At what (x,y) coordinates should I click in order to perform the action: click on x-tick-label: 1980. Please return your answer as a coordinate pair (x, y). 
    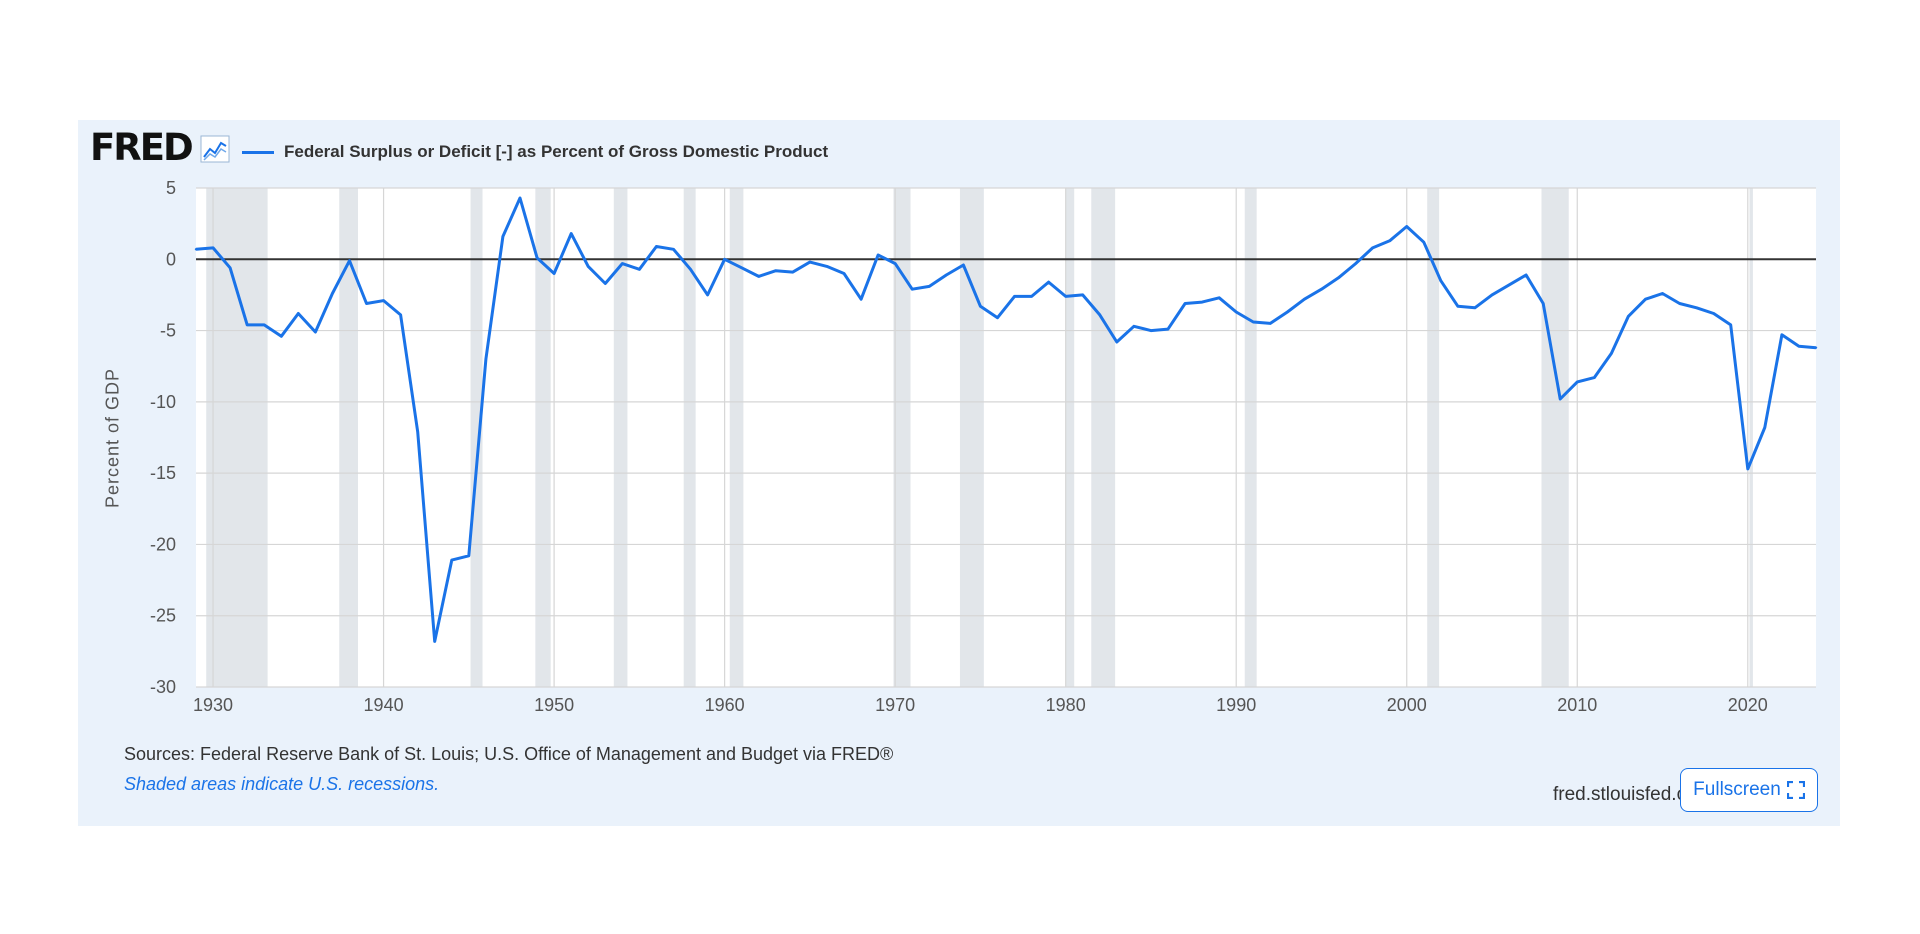
    Looking at the image, I should click on (1066, 705).